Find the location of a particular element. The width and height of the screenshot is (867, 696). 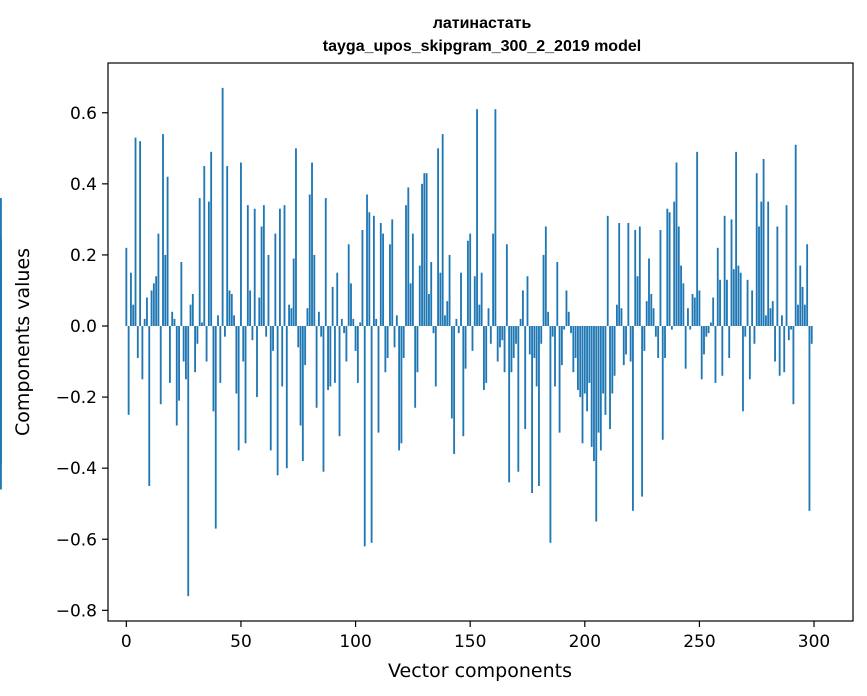

x-axis-ticks: 0 50 100 150 200 250 300 is located at coordinates (475, 636).